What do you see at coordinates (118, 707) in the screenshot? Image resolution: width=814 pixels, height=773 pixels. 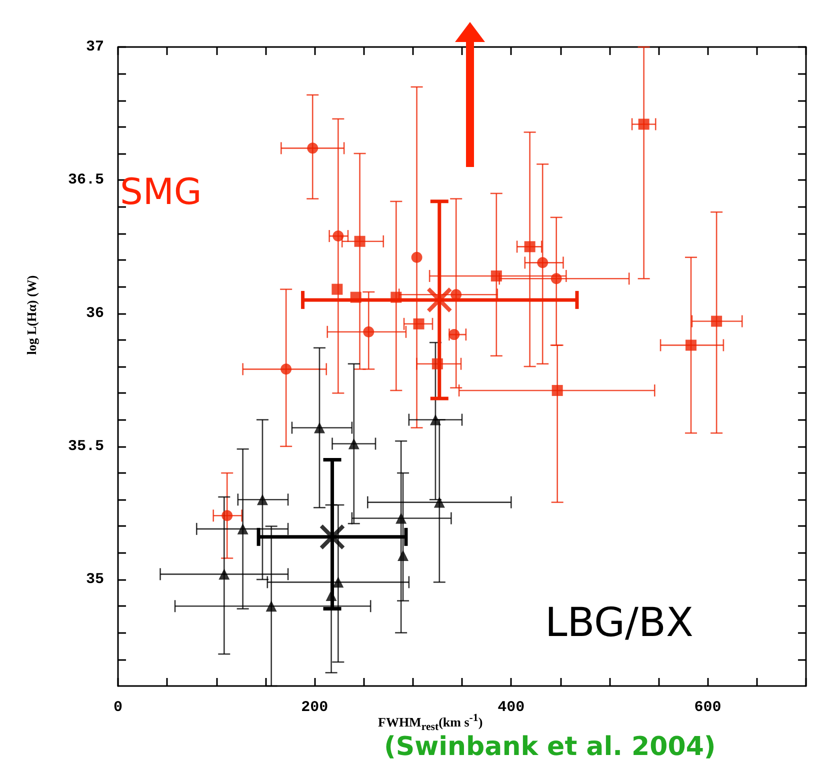 I see `x-tick-label: 0` at bounding box center [118, 707].